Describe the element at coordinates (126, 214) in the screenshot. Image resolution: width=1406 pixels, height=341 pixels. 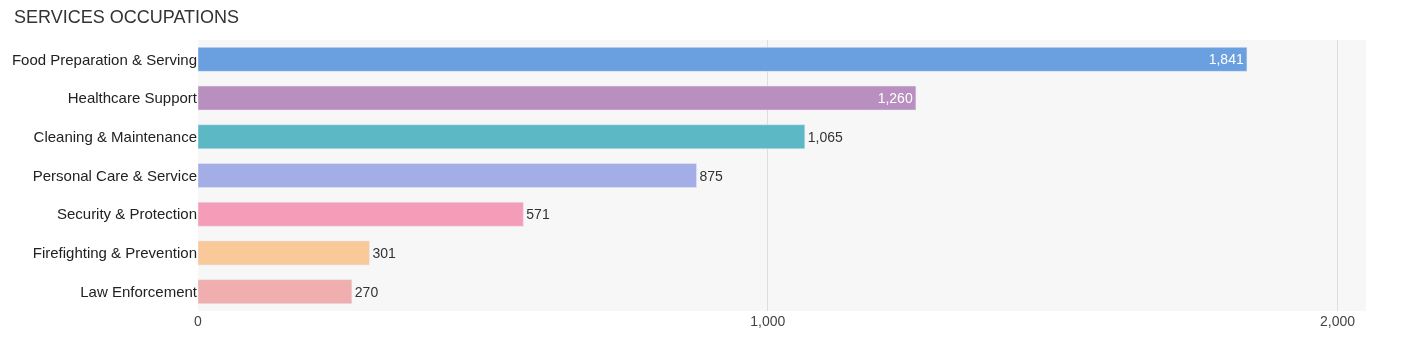
I see `y-tick-label: Security & Protection` at that location.